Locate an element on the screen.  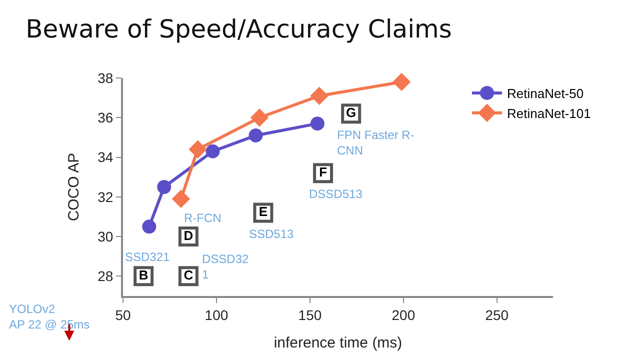
y-tick-label: 32 is located at coordinates (106, 196).